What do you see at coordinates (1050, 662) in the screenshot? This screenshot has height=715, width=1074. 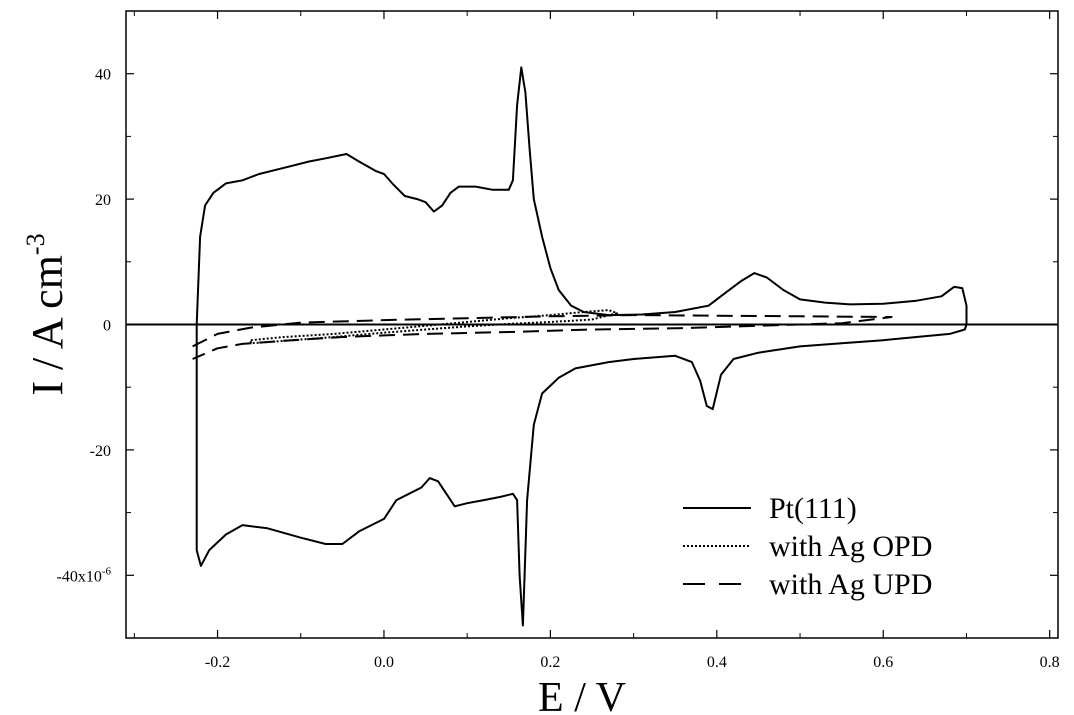 I see `x-tick-label: 0.8` at bounding box center [1050, 662].